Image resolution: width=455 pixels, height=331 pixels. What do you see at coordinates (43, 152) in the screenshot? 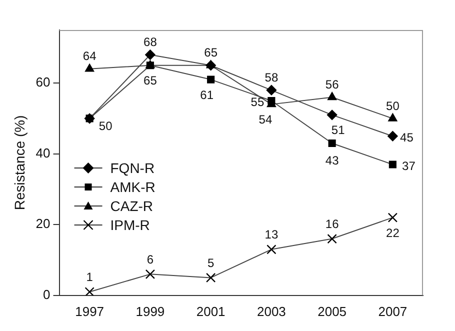
I see `y-tick-label: 40` at bounding box center [43, 152].